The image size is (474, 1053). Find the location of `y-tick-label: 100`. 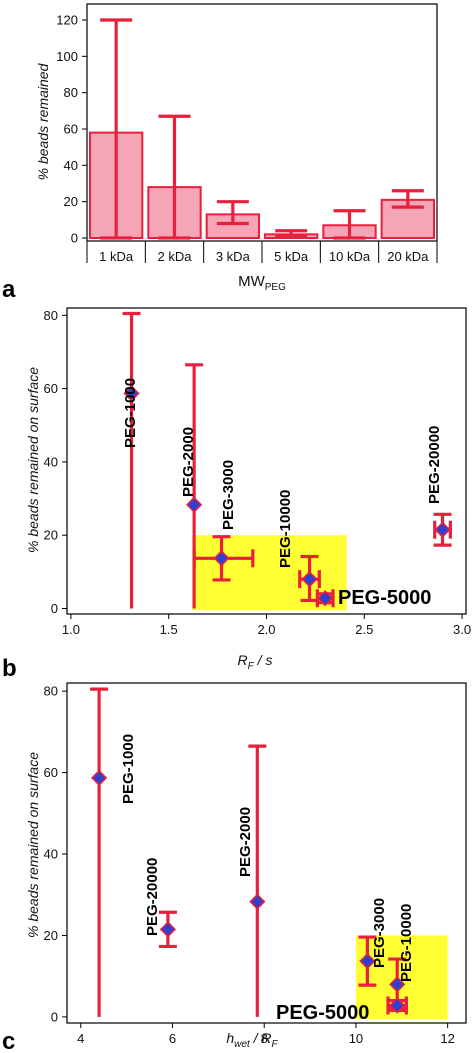

y-tick-label: 100 is located at coordinates (67, 56).